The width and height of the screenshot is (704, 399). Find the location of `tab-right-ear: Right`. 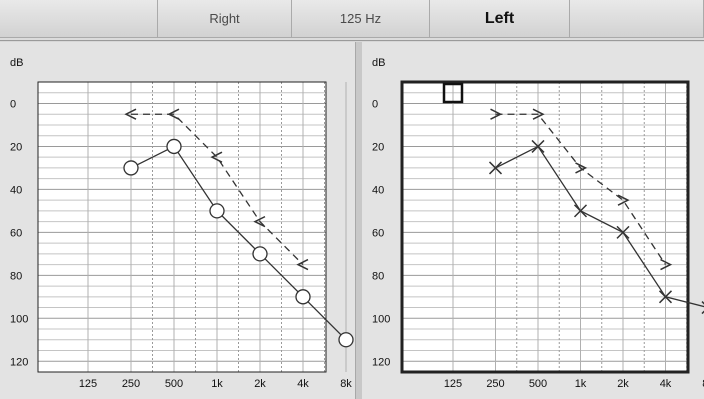

tab-right-ear: Right is located at coordinates (225, 19).